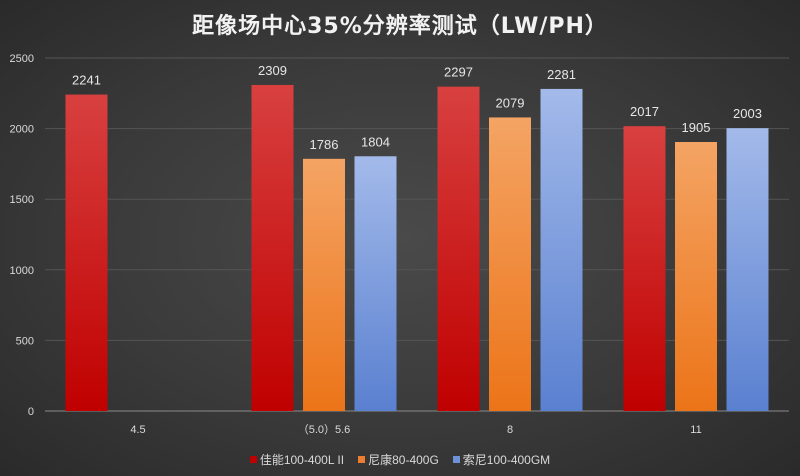 This screenshot has height=476, width=800. I want to click on data-label: 2281, so click(561, 74).